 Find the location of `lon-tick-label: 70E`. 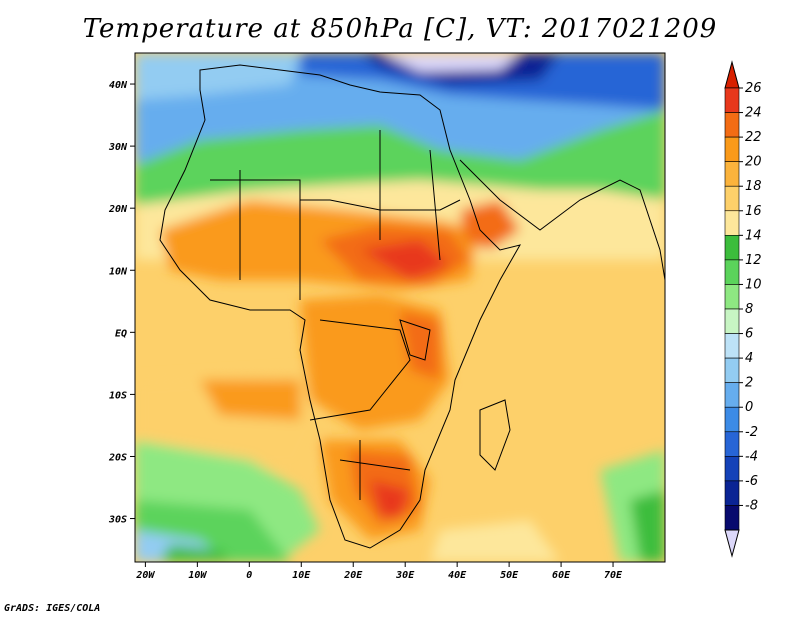

lon-tick-label: 70E is located at coordinates (613, 575).